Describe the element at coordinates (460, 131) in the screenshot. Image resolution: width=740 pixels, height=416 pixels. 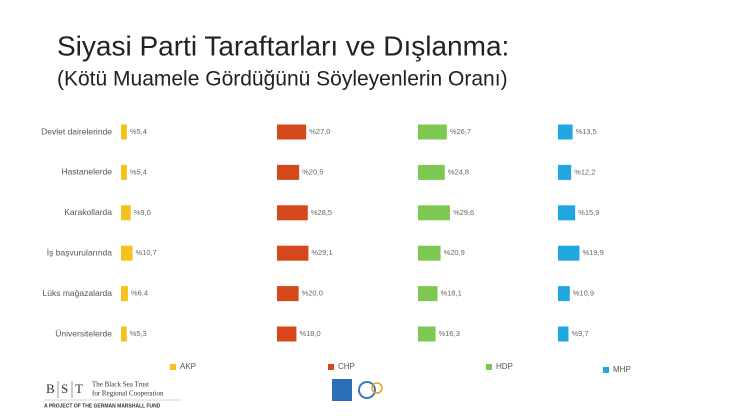
I see `value-label: %26,7` at that location.